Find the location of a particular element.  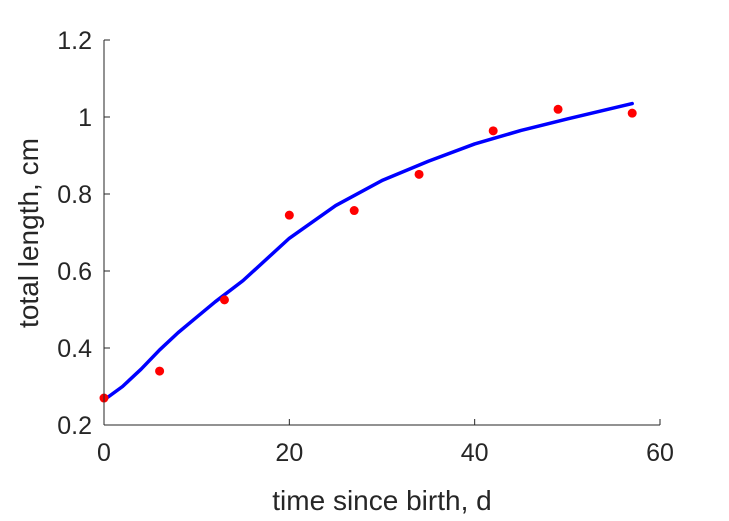

y-tick-label: 0.4 is located at coordinates (74, 349).